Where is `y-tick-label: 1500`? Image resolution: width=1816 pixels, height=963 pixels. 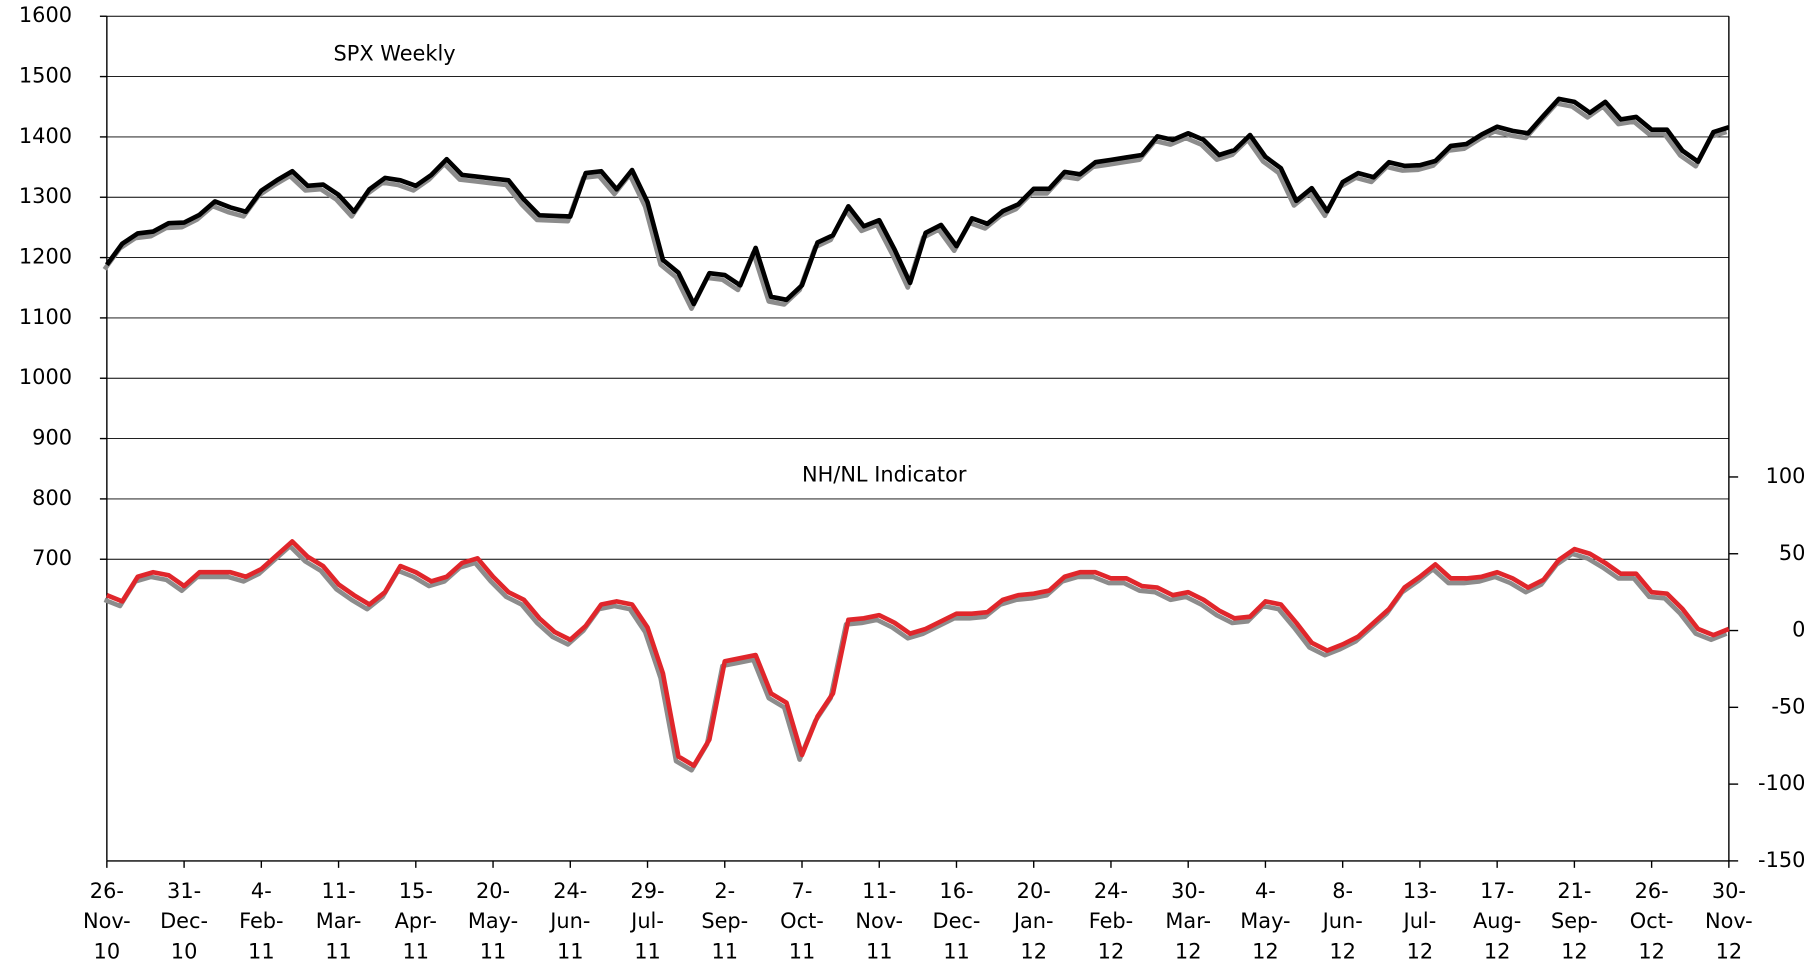 y-tick-label: 1500 is located at coordinates (45, 76).